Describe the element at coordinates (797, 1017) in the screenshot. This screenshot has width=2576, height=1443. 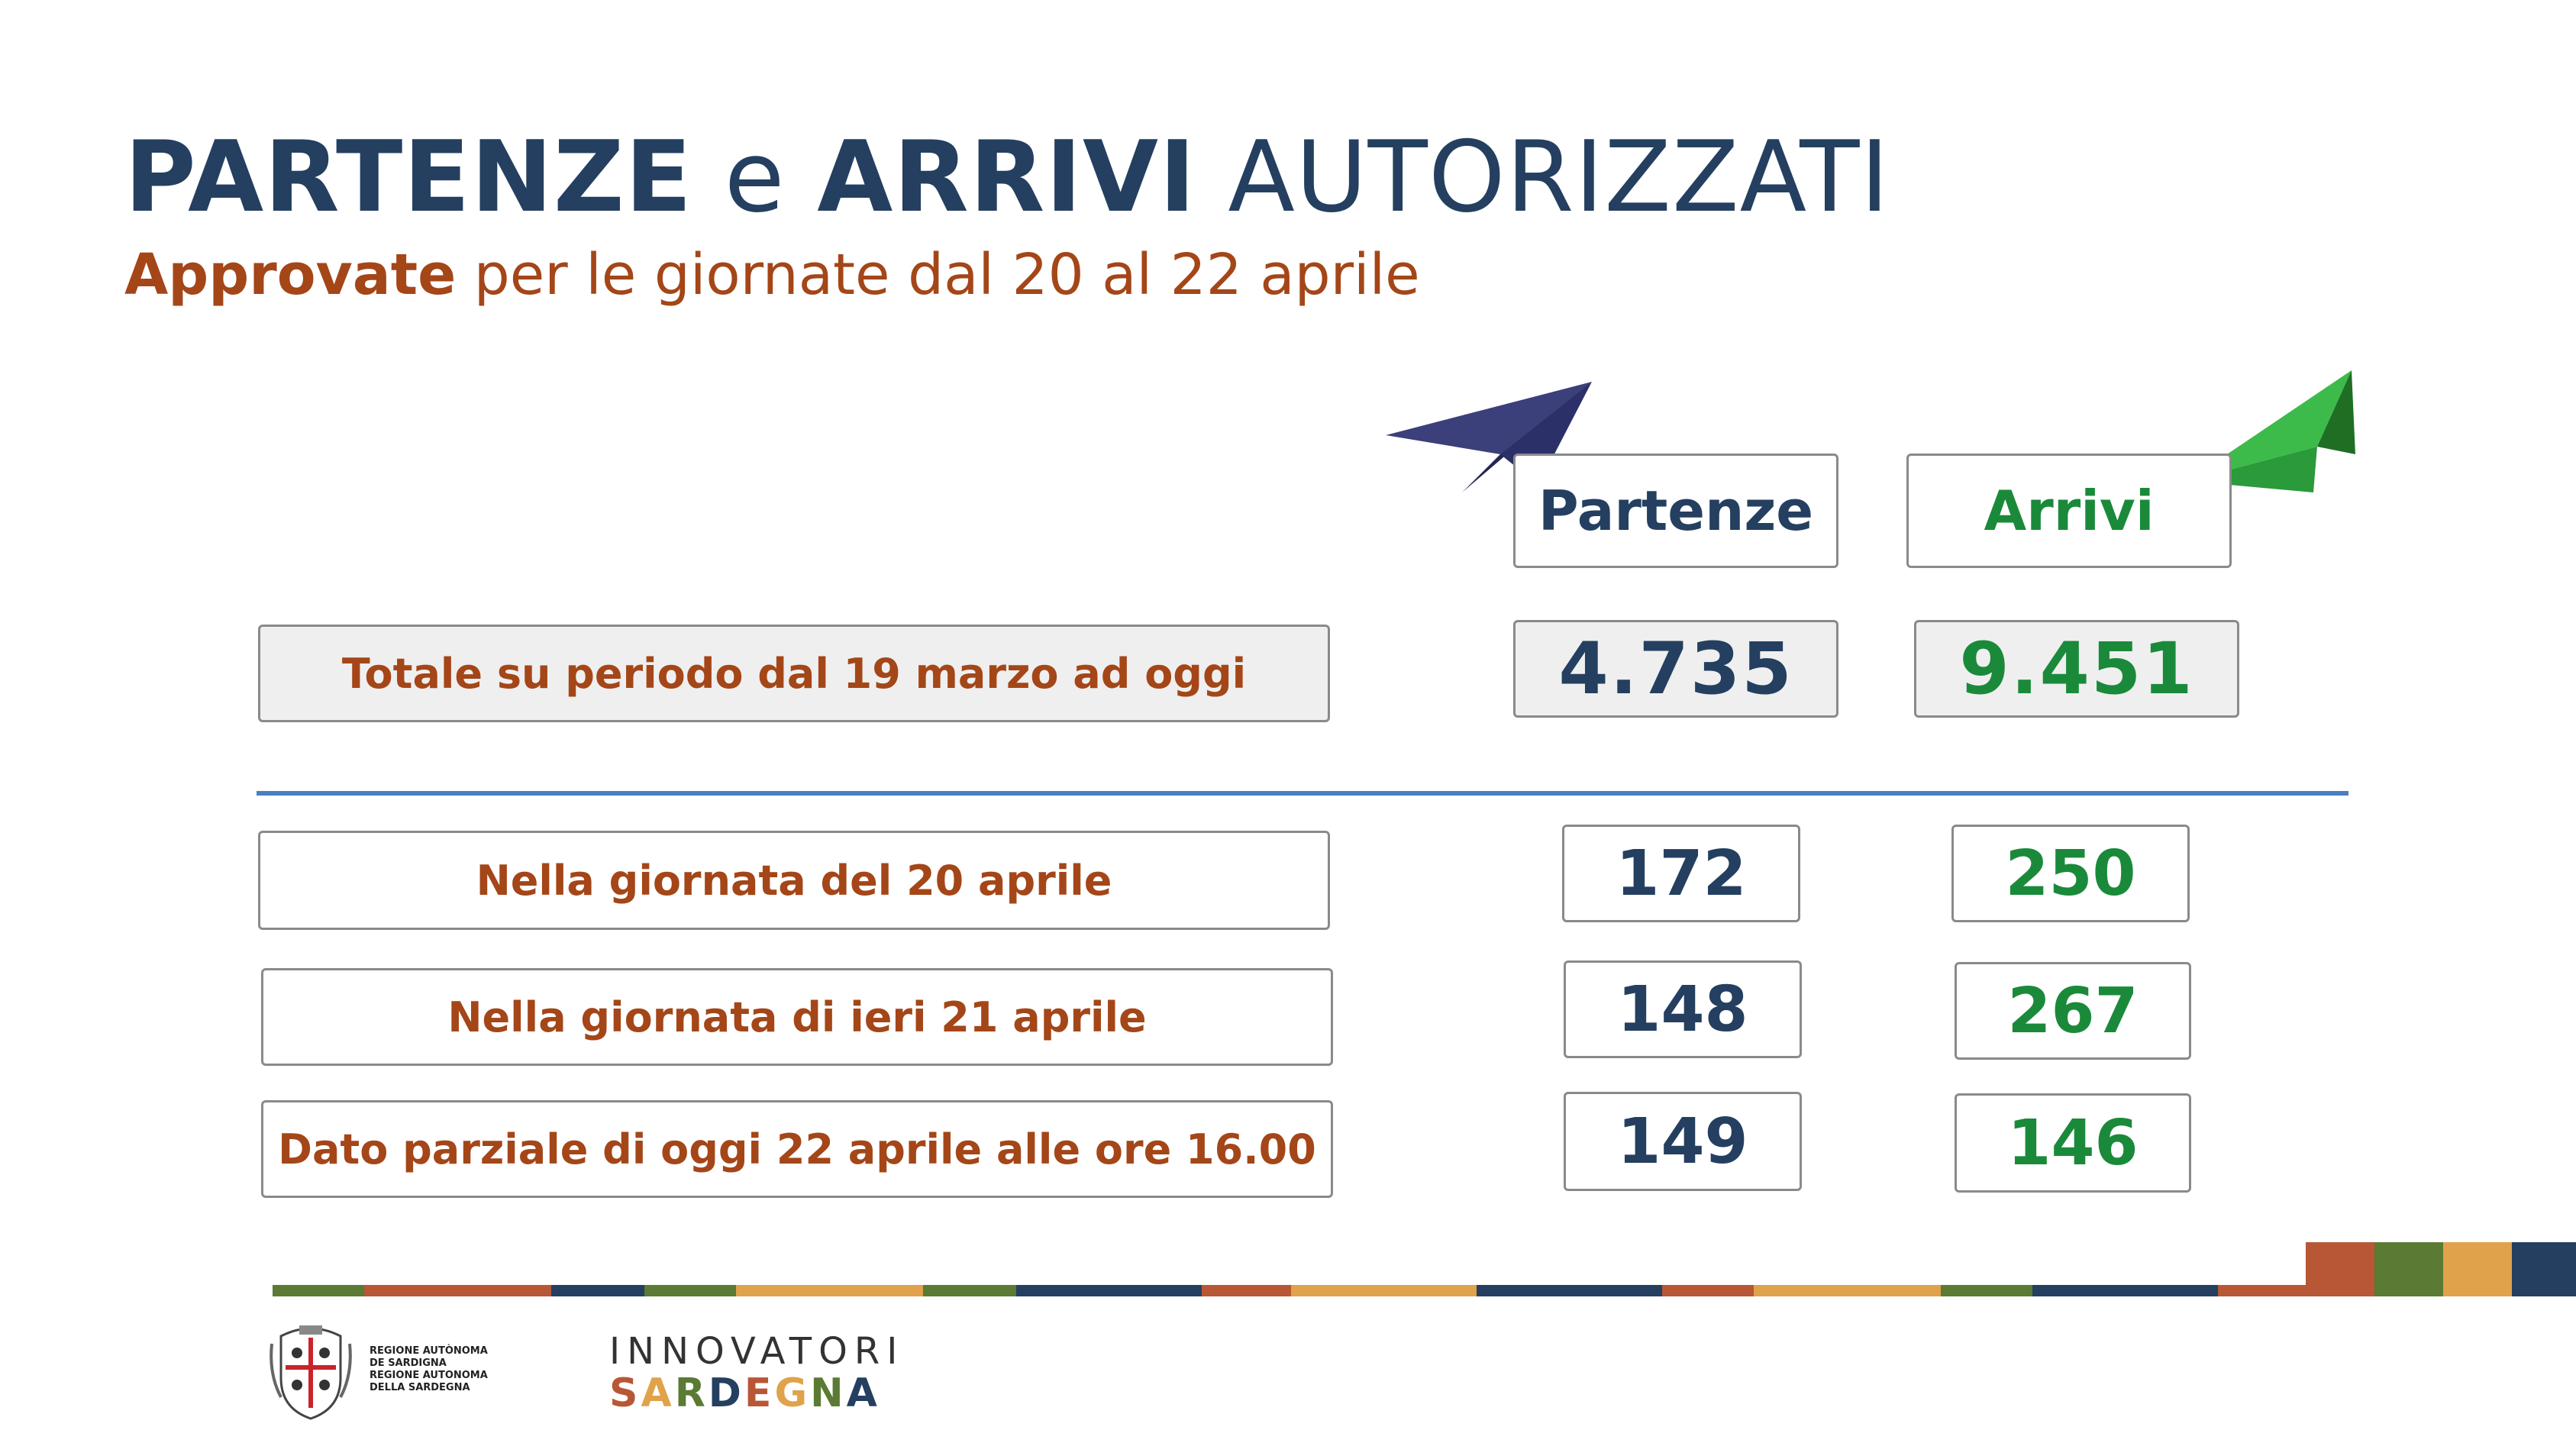
I see `row-label-21-aprile: Nella giornata di ieri 21 aprile` at that location.